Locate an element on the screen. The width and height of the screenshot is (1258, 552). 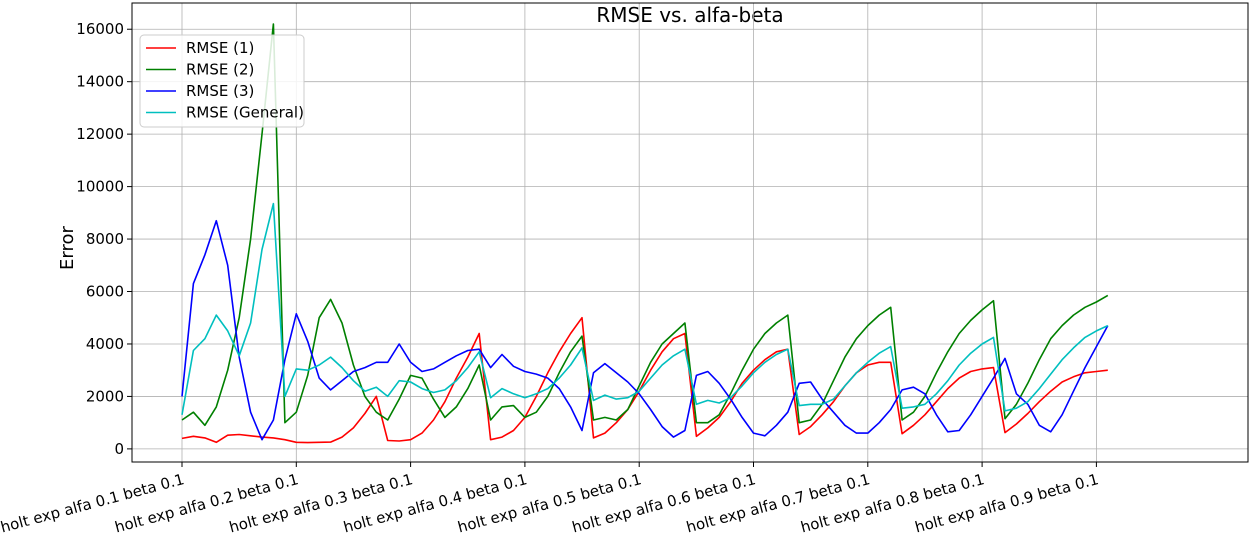
y-tick-label: 12000 is located at coordinates (100, 134).